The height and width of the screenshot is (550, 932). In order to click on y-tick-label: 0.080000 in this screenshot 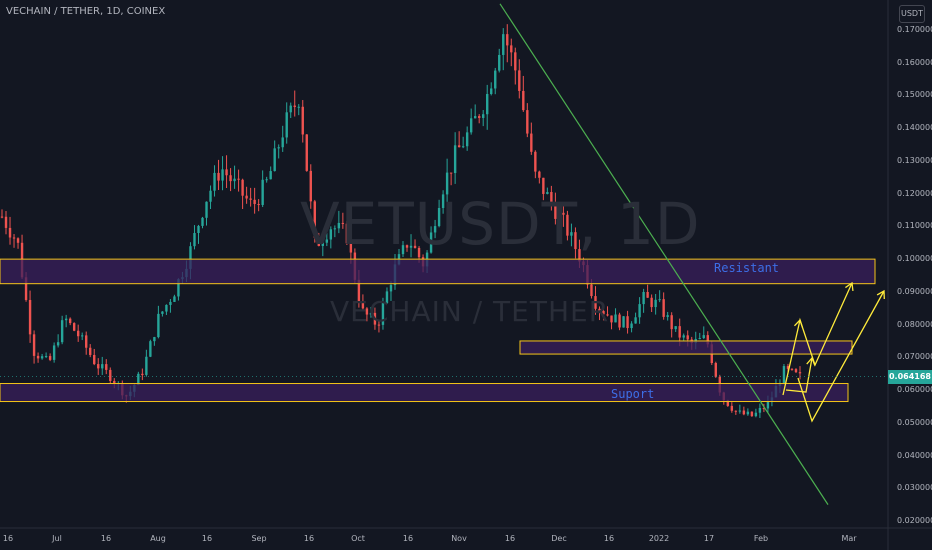, I will do `click(914, 324)`.